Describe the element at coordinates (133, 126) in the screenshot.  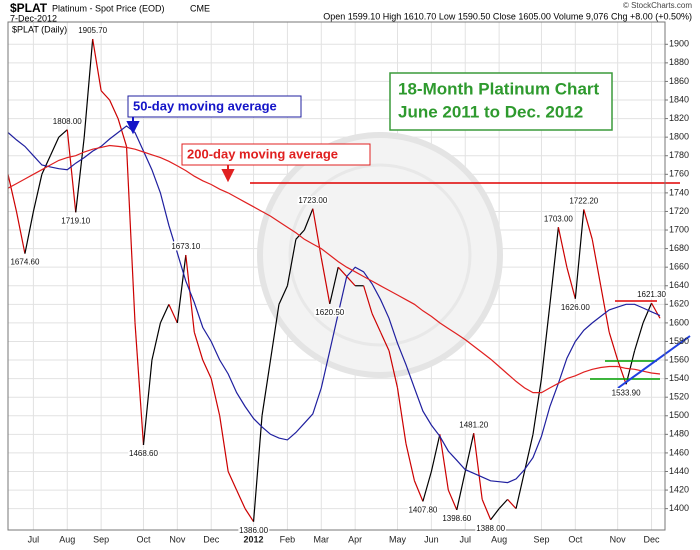
I see `ma50-arrow` at that location.